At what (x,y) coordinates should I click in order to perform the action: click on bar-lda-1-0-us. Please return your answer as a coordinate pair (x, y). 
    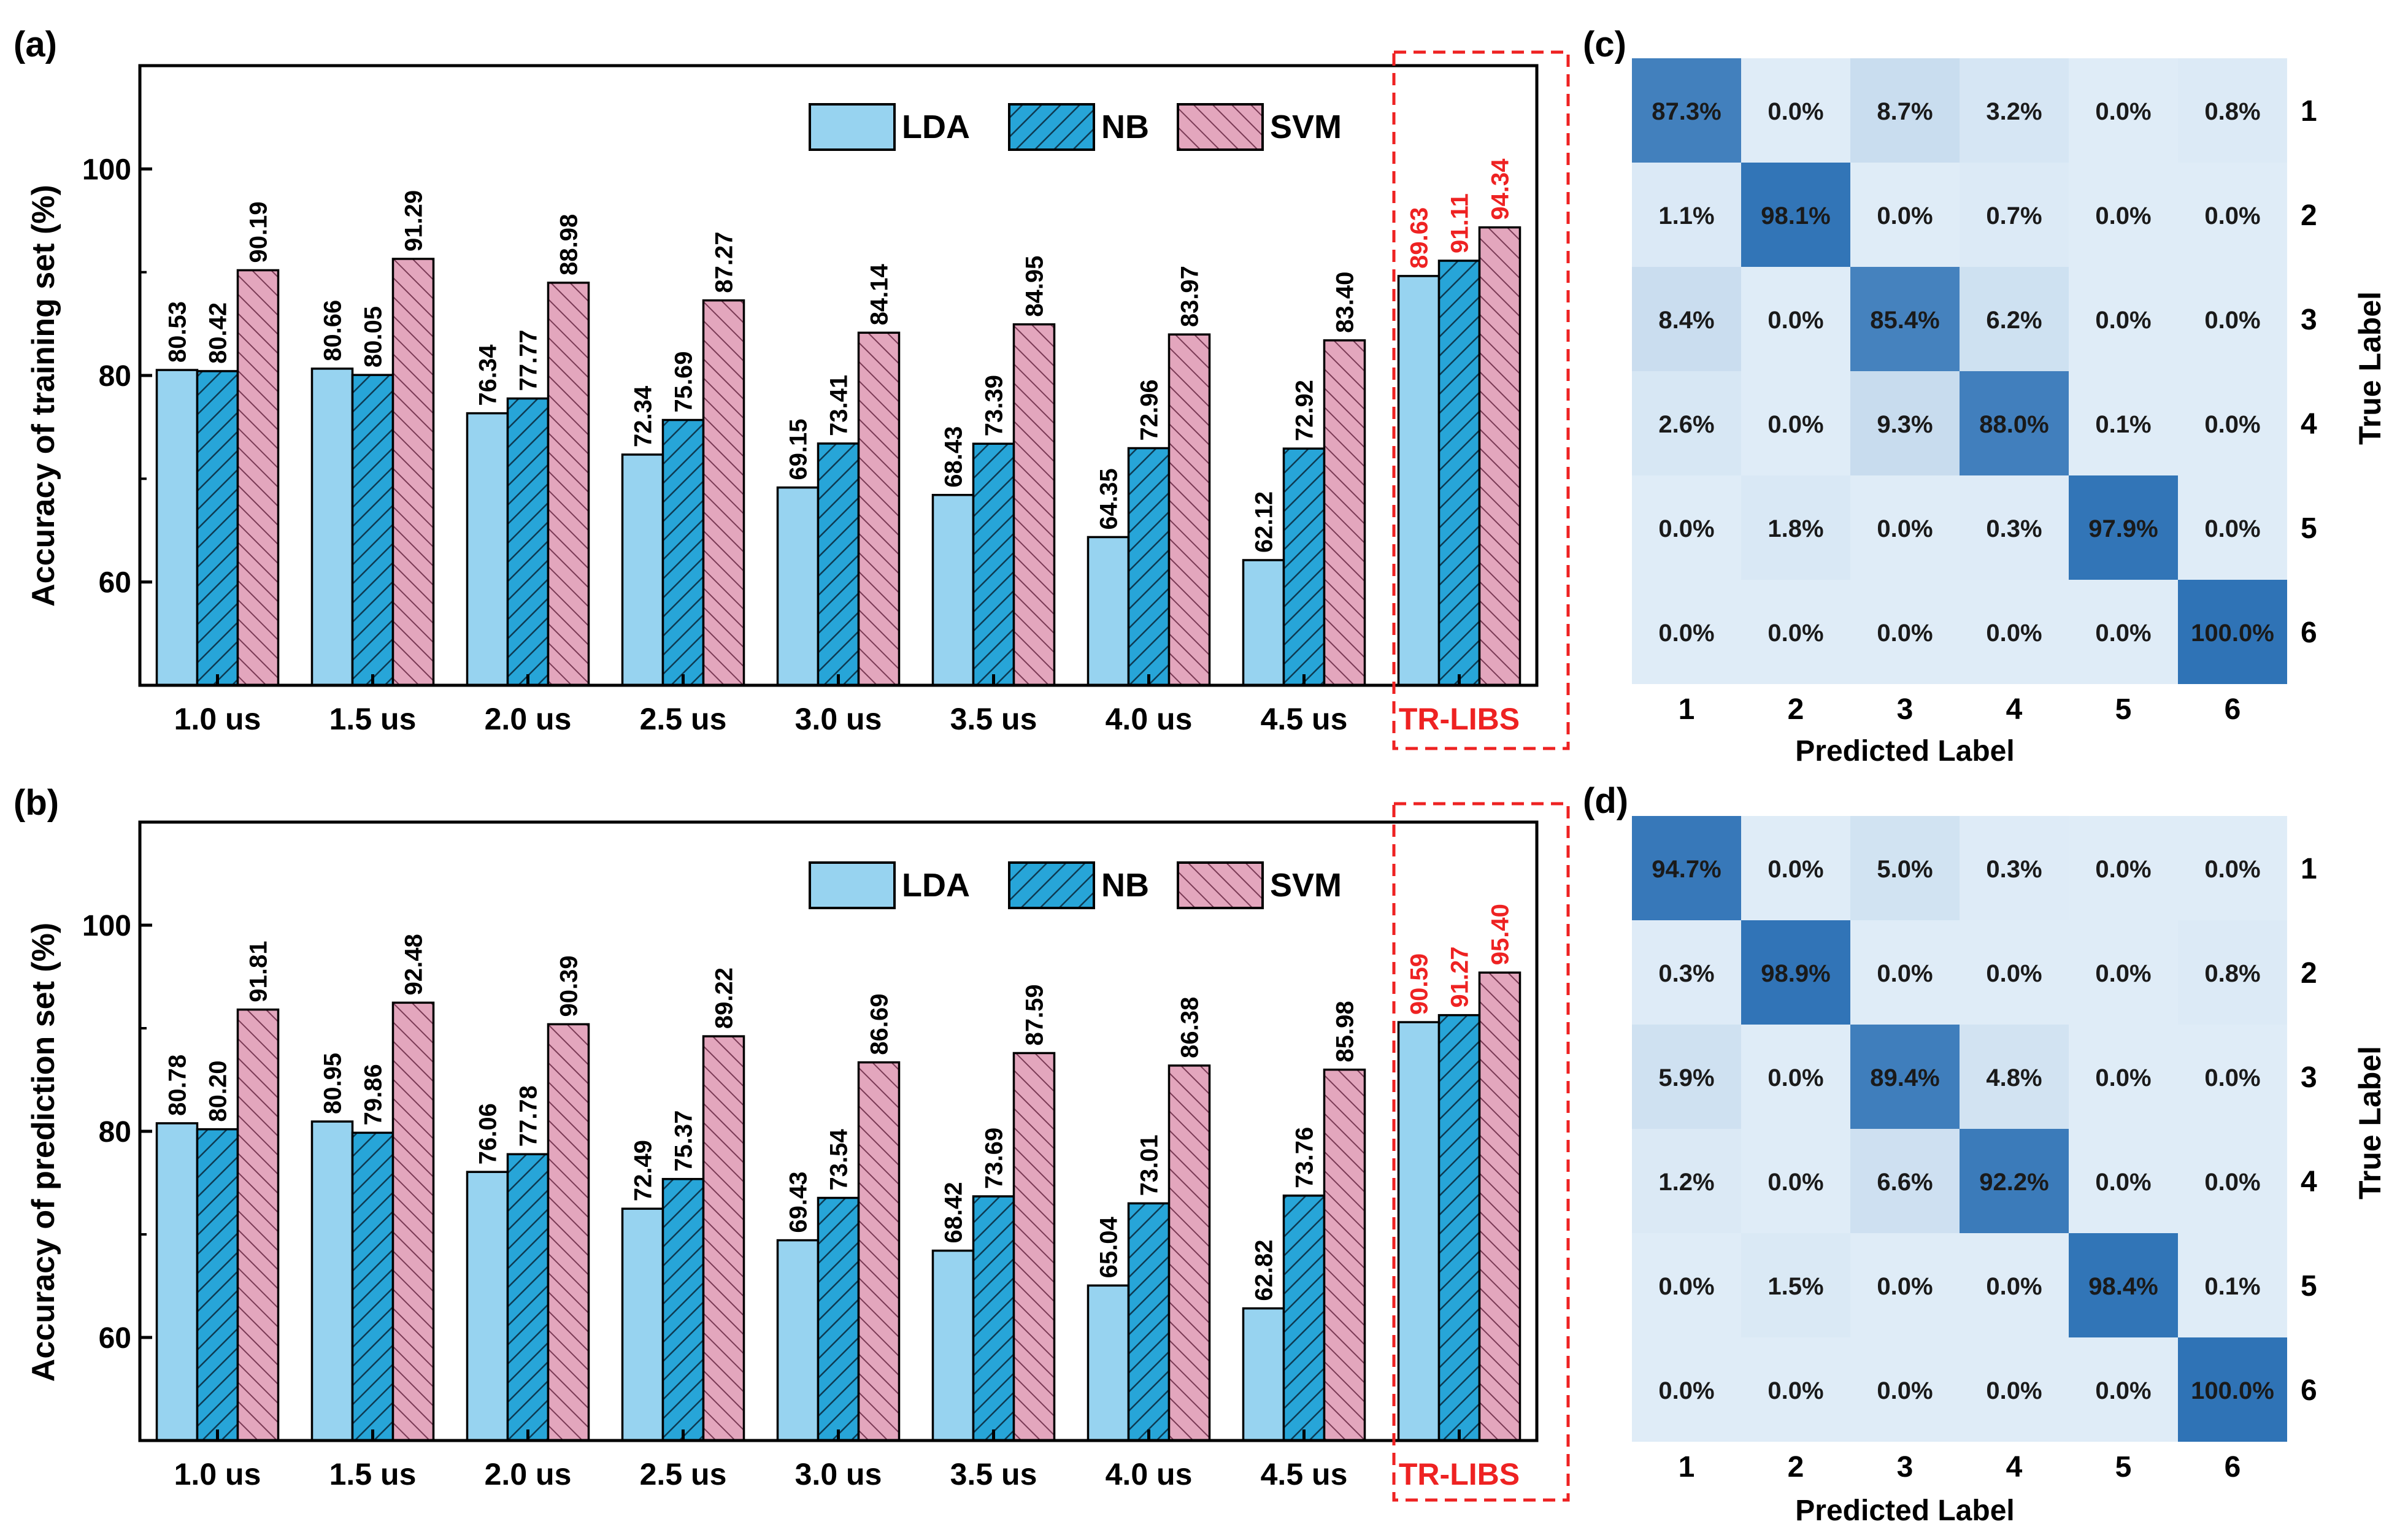
    Looking at the image, I should click on (177, 1282).